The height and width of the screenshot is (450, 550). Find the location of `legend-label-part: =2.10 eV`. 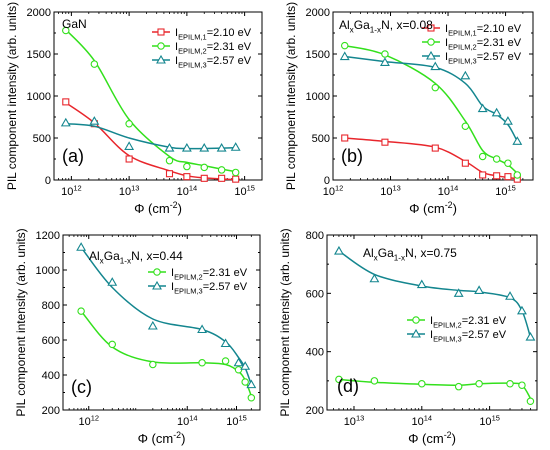

legend-label-part: =2.10 eV is located at coordinates (229, 33).